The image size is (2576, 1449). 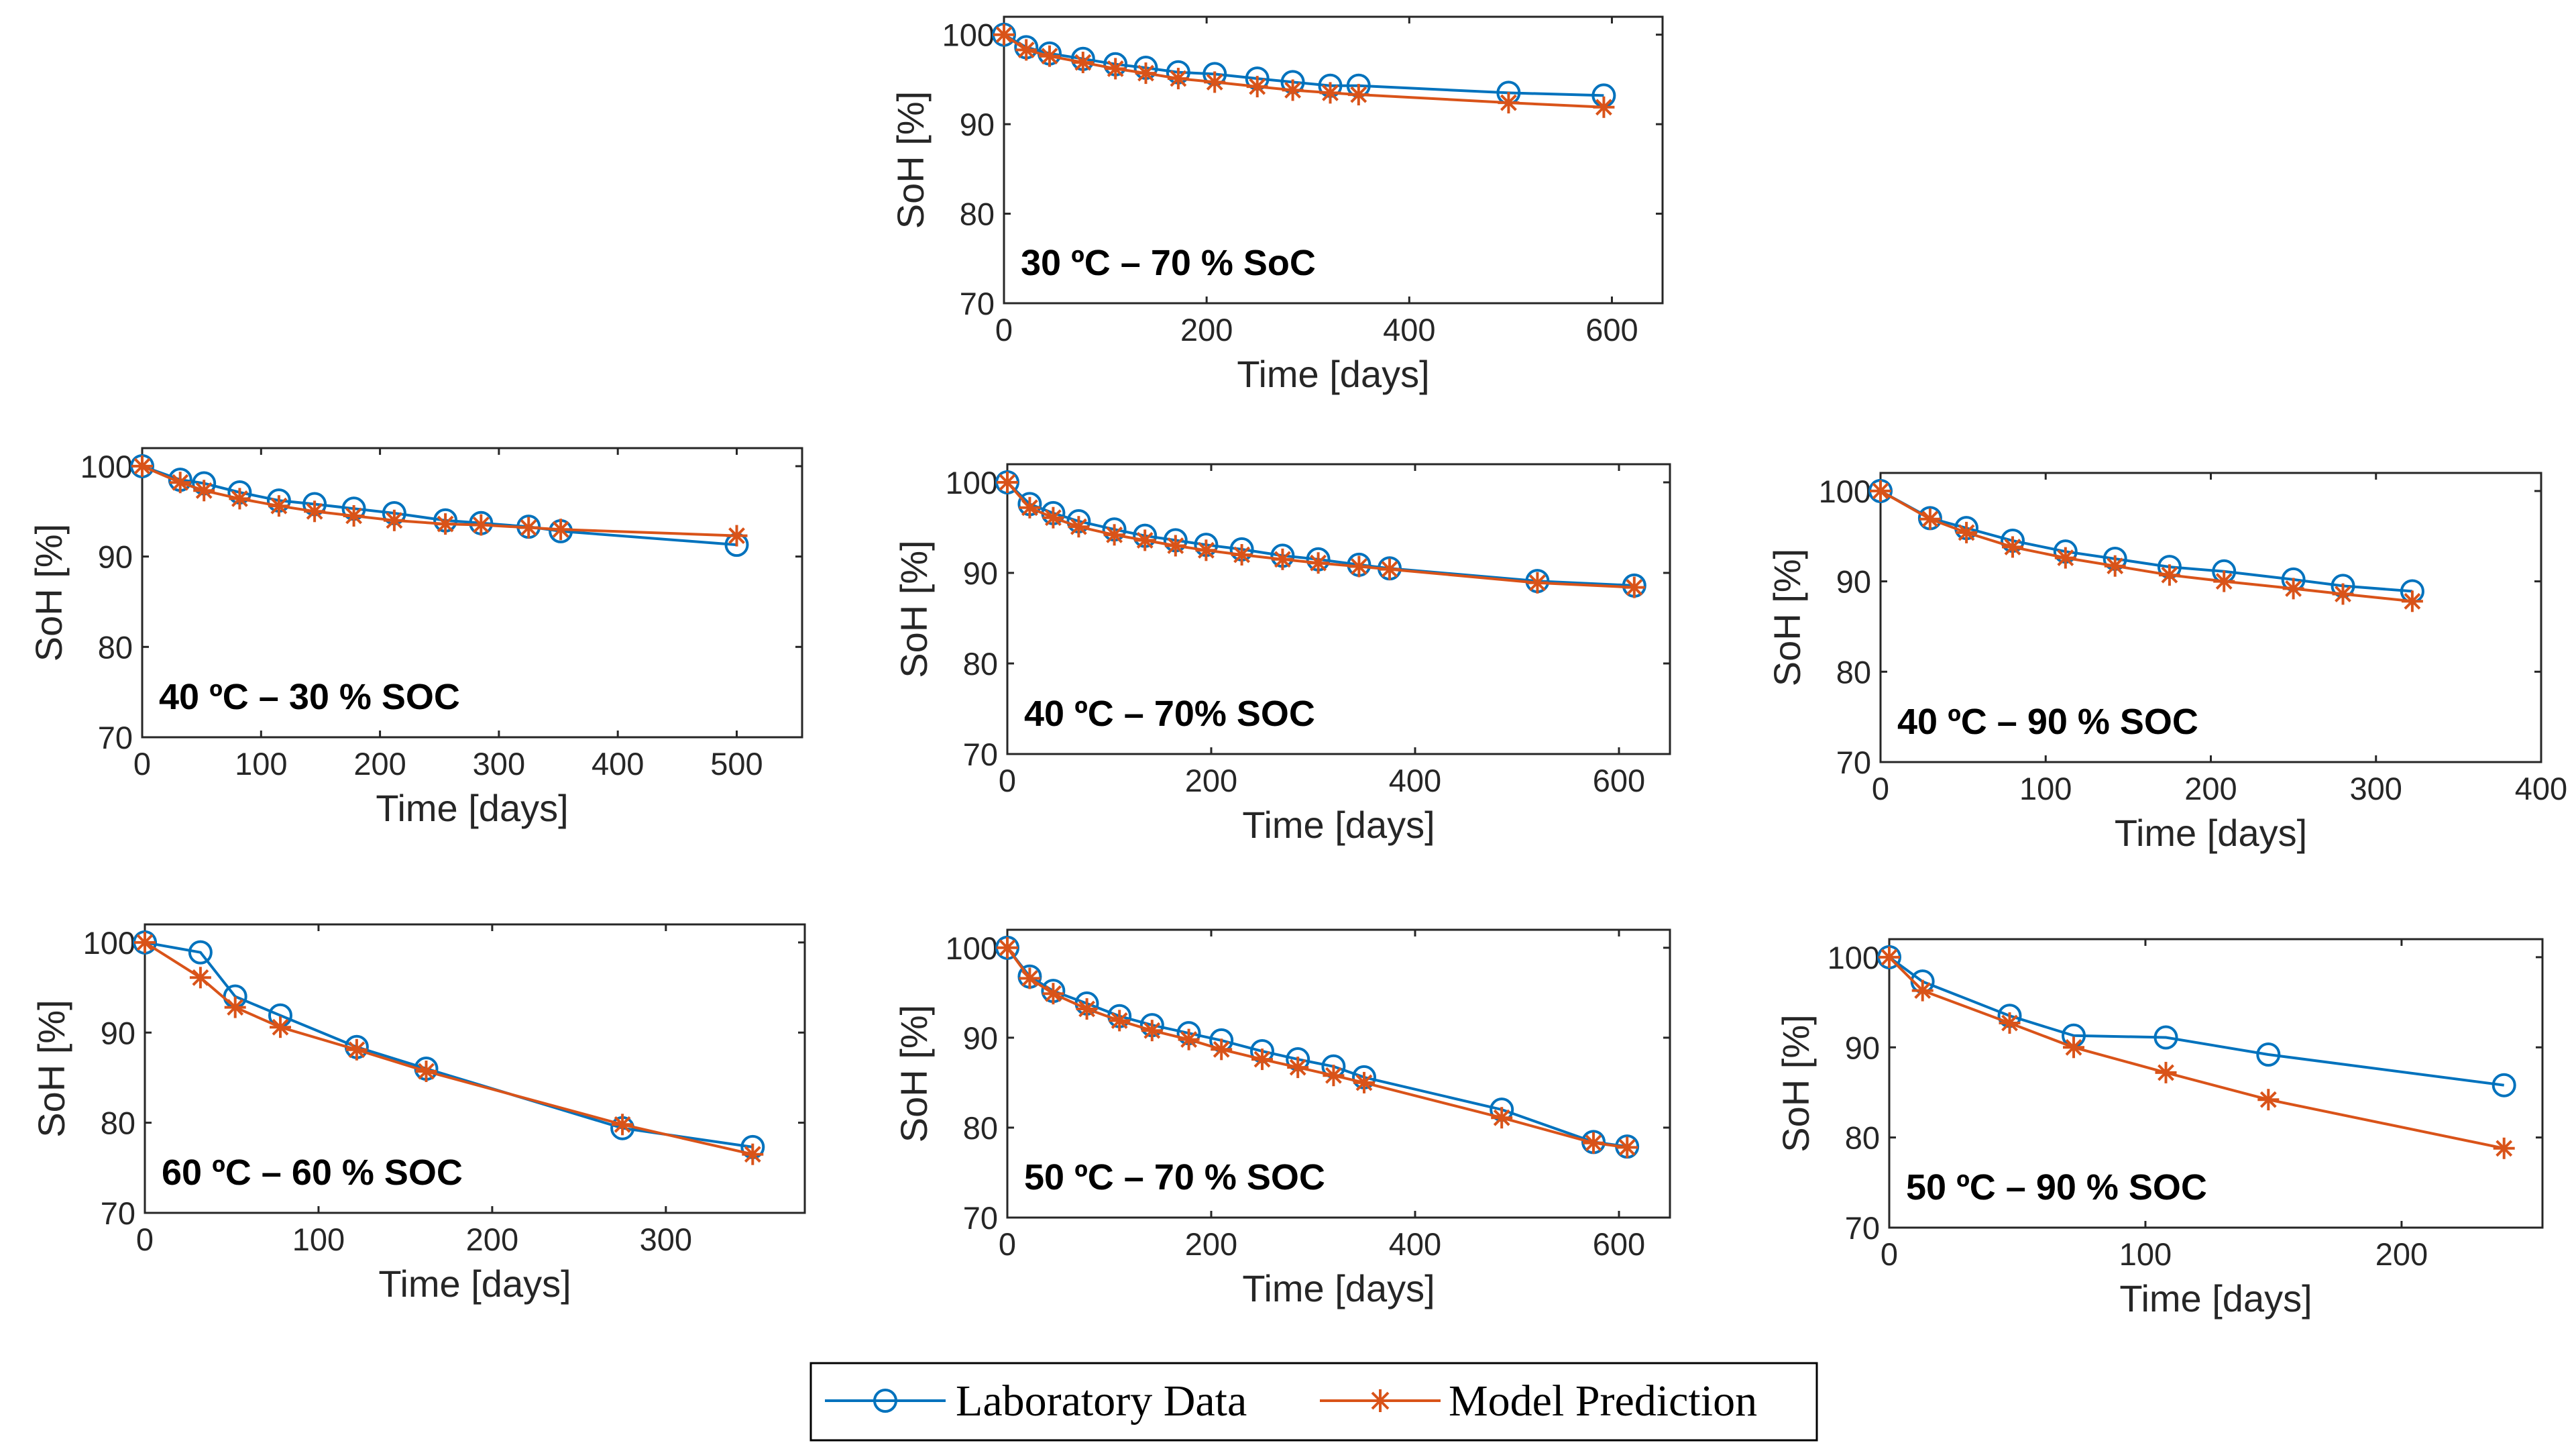 I want to click on condition-annotation: 40 ºC – 30 % SOC, so click(x=309, y=697).